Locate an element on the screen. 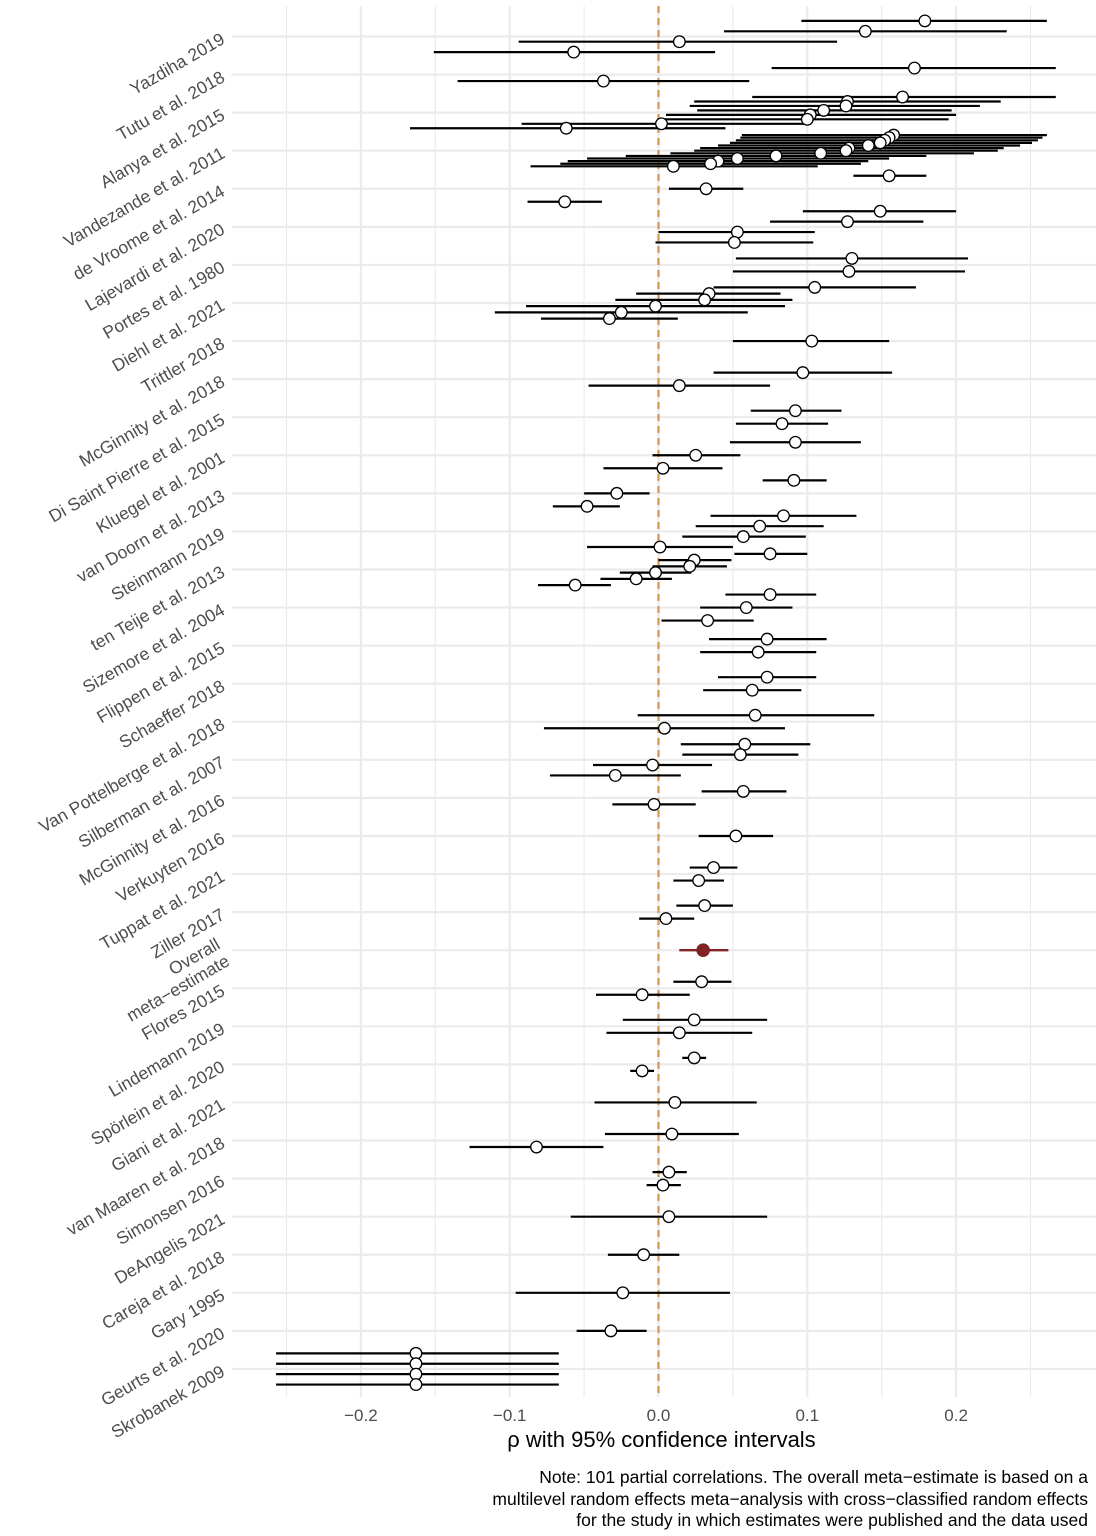  overall-point is located at coordinates (703, 950).